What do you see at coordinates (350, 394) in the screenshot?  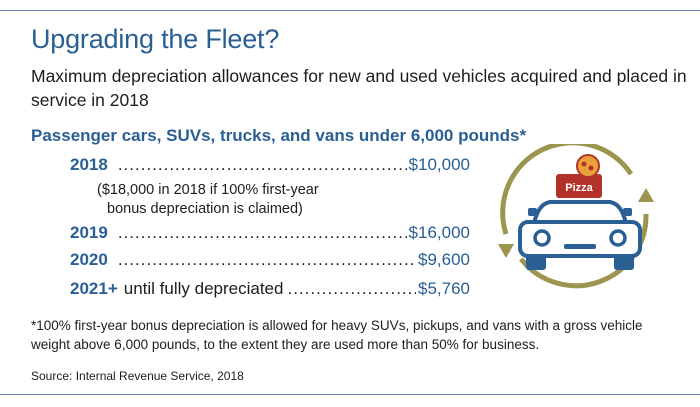 I see `bottom-rule` at bounding box center [350, 394].